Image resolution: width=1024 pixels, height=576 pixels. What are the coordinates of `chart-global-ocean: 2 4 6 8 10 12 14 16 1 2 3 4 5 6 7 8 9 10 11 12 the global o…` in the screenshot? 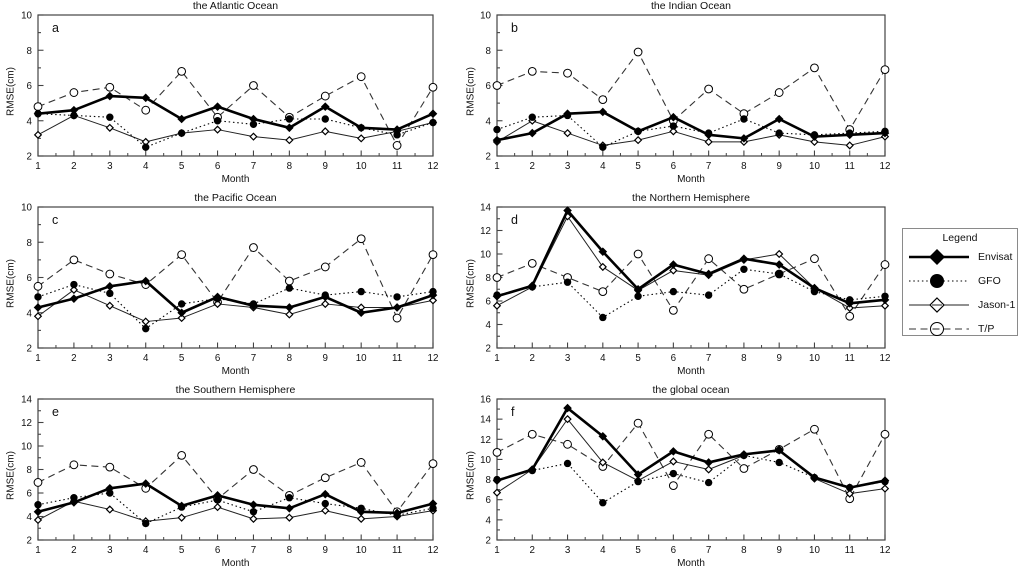 It's located at (680, 480).